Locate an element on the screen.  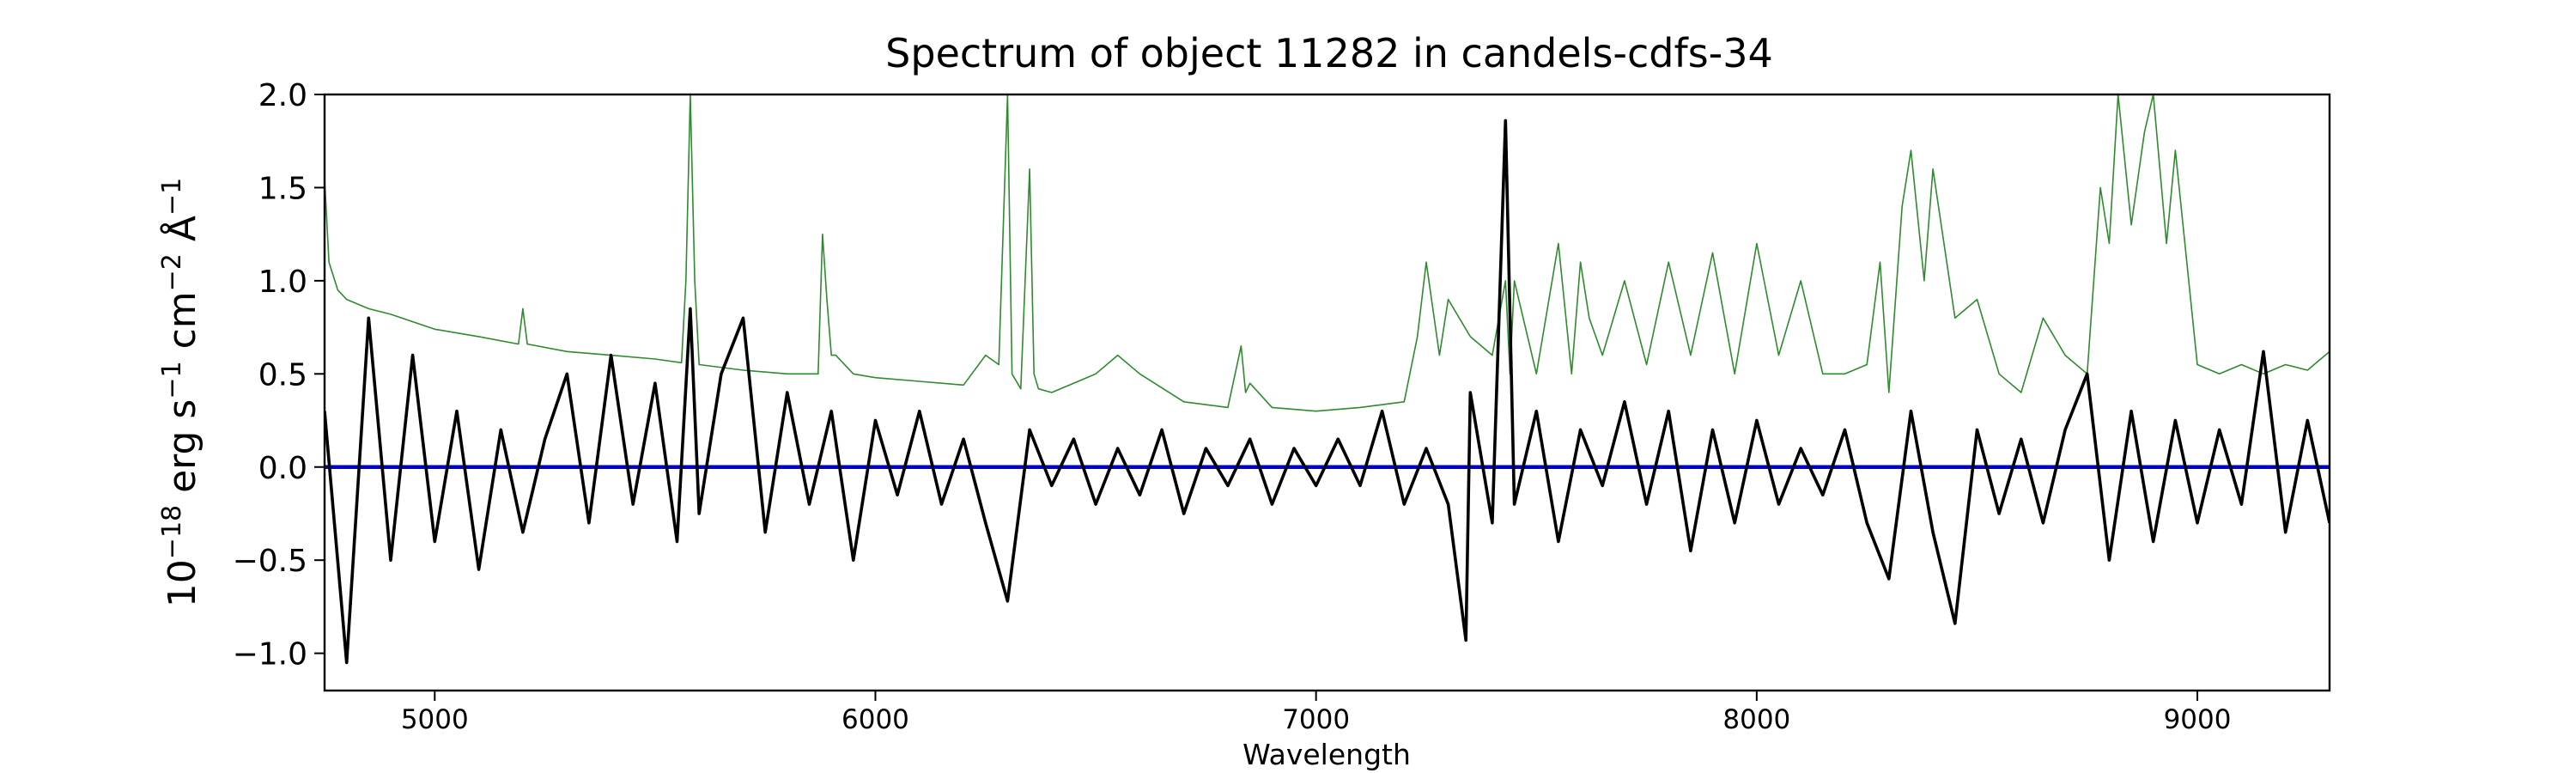
y-label-base: 10 is located at coordinates (182, 583).